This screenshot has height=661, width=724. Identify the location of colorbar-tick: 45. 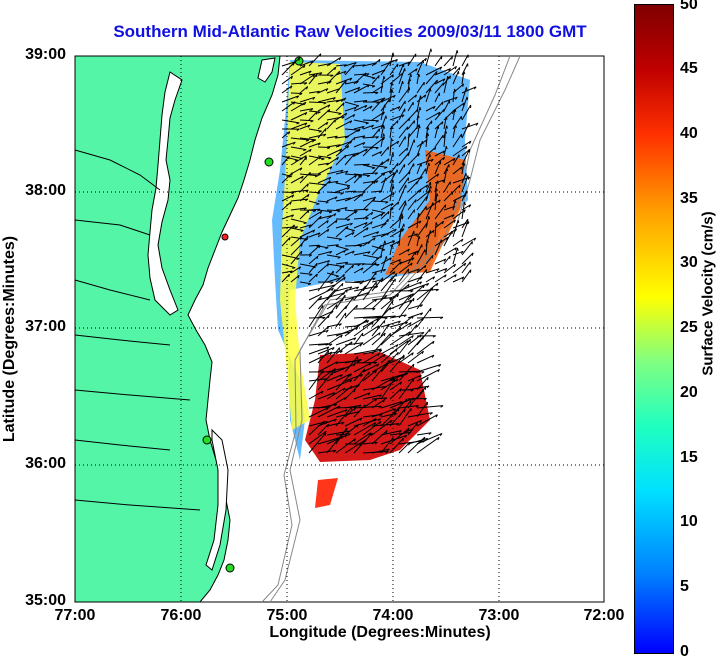
(689, 69).